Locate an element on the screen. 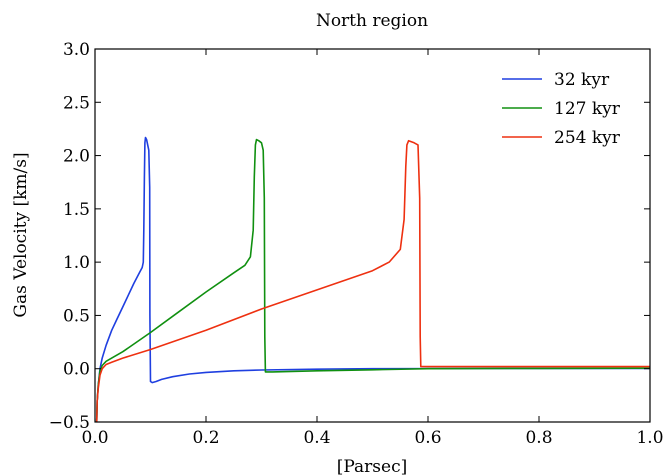 This screenshot has width=670, height=475. legend: 32 kyr 127 kyr 254 kyr is located at coordinates (561, 109).